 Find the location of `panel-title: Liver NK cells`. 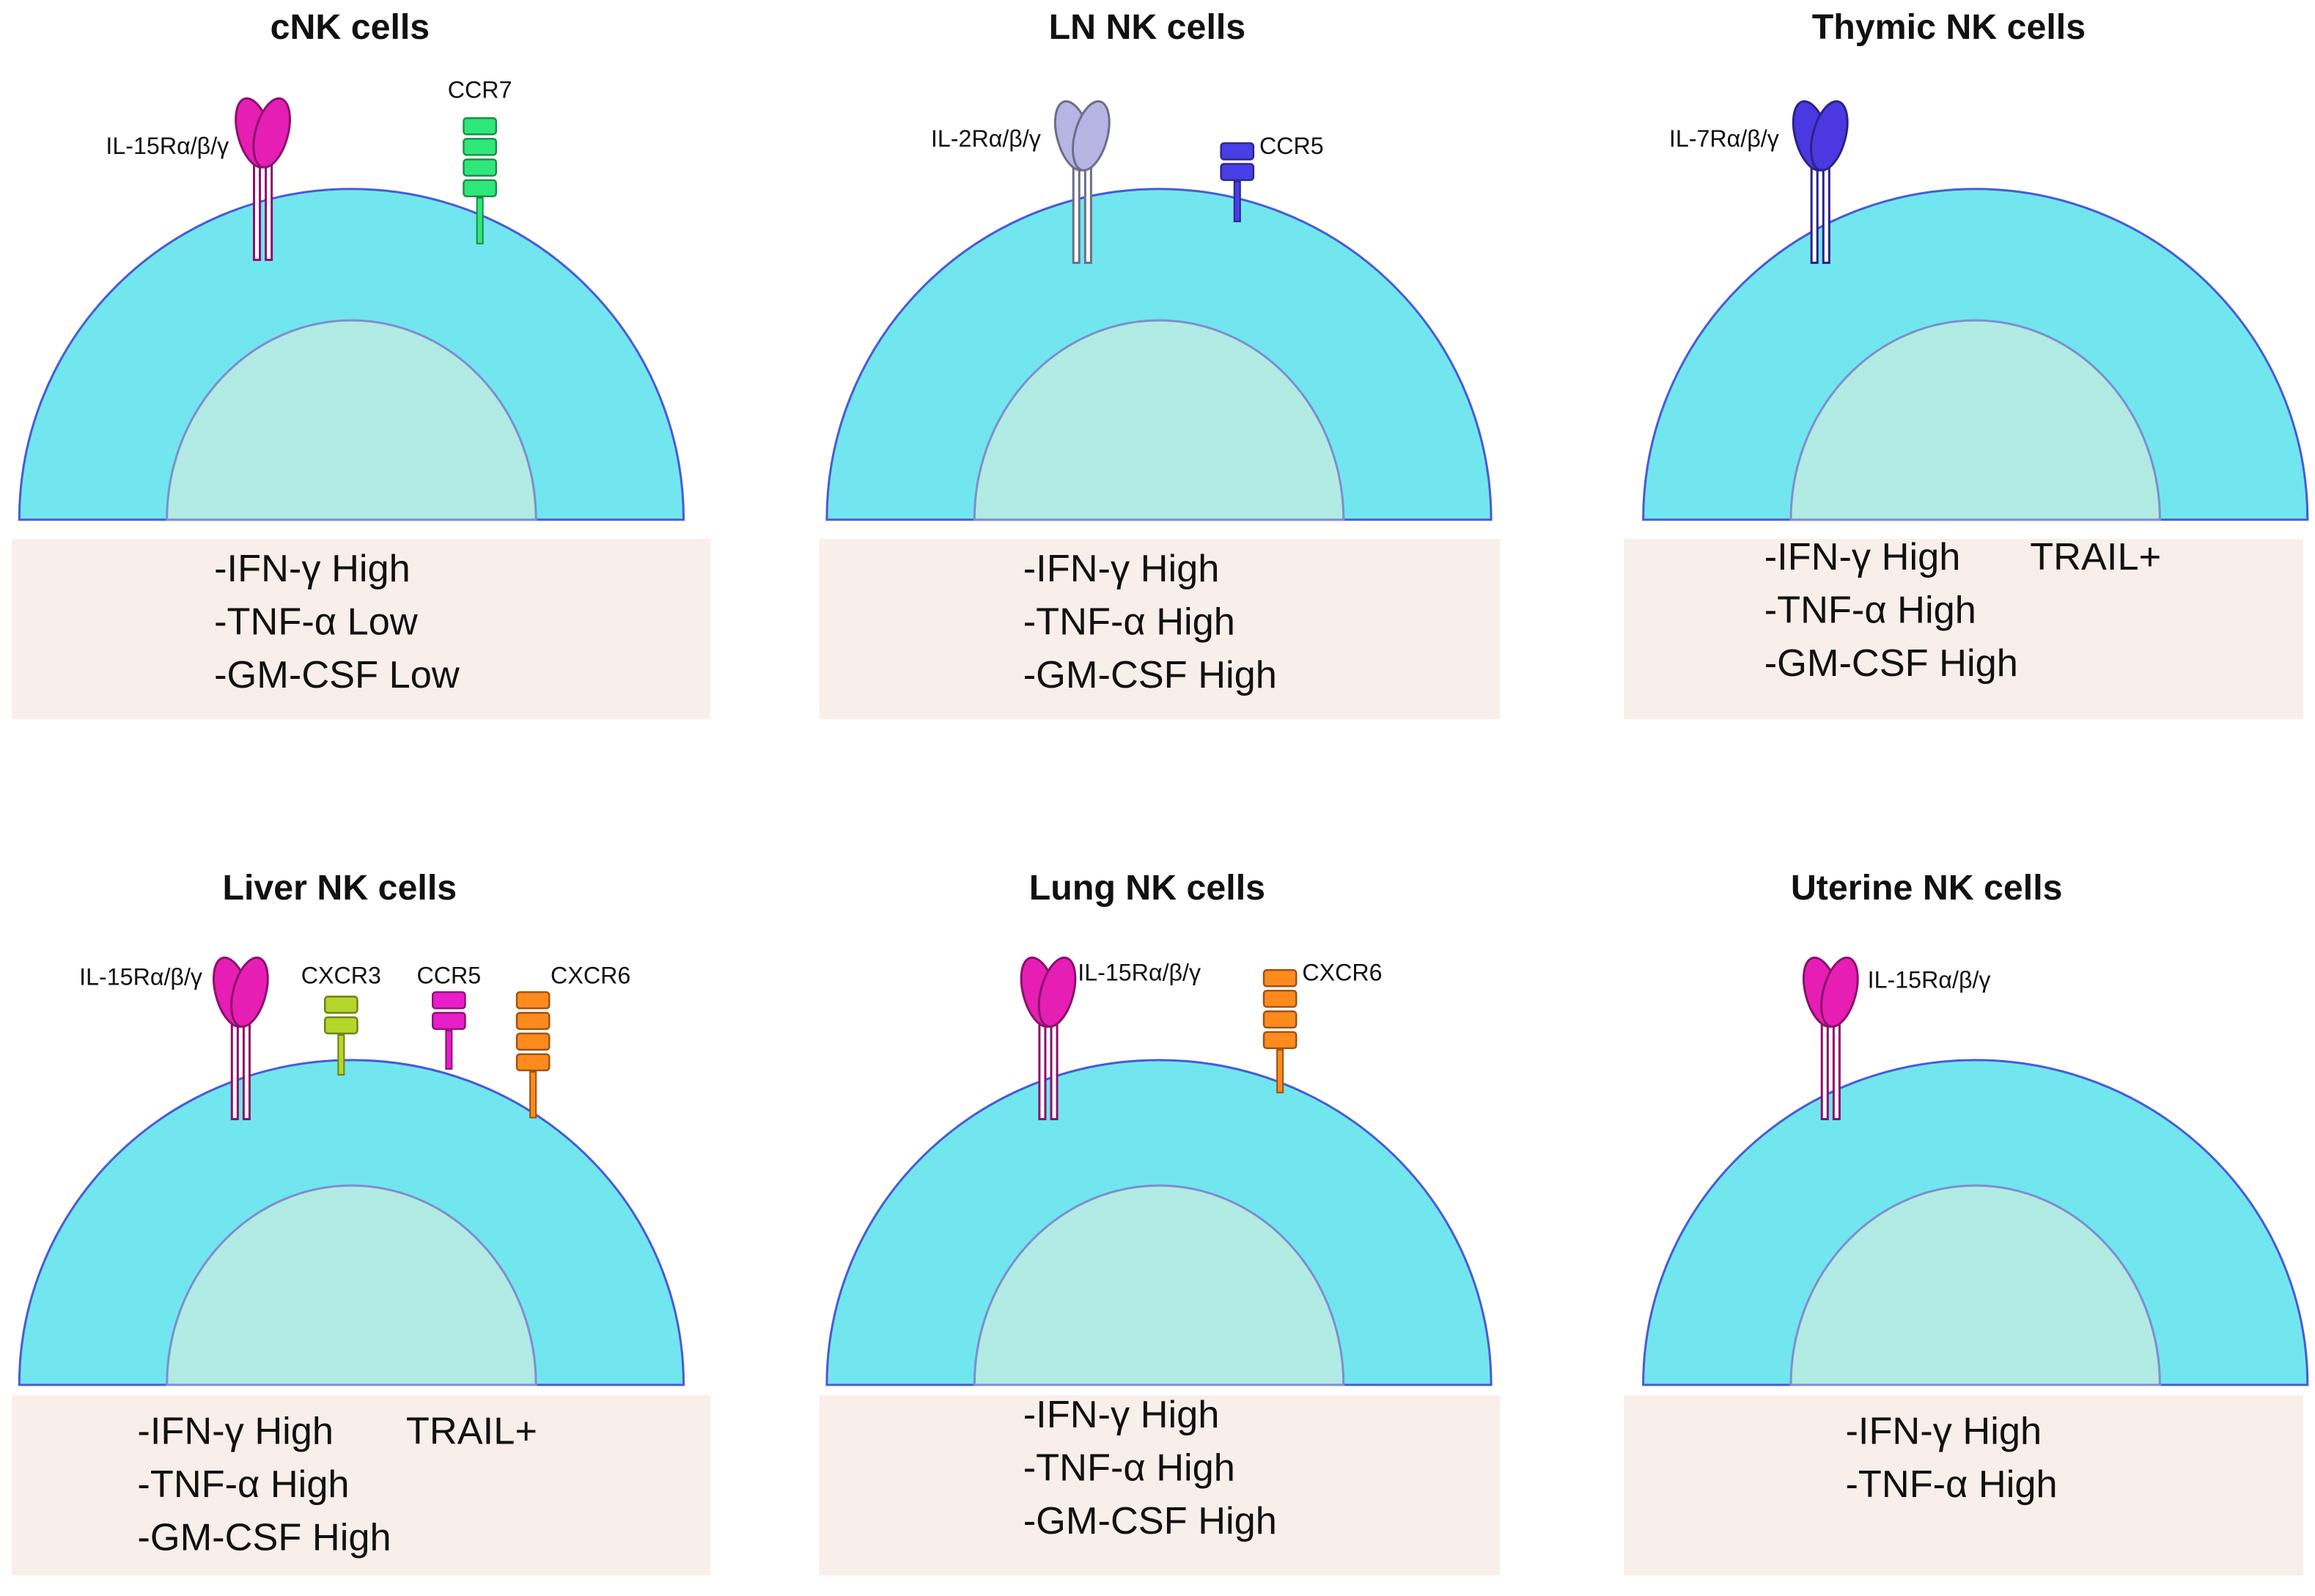

panel-title: Liver NK cells is located at coordinates (339, 888).